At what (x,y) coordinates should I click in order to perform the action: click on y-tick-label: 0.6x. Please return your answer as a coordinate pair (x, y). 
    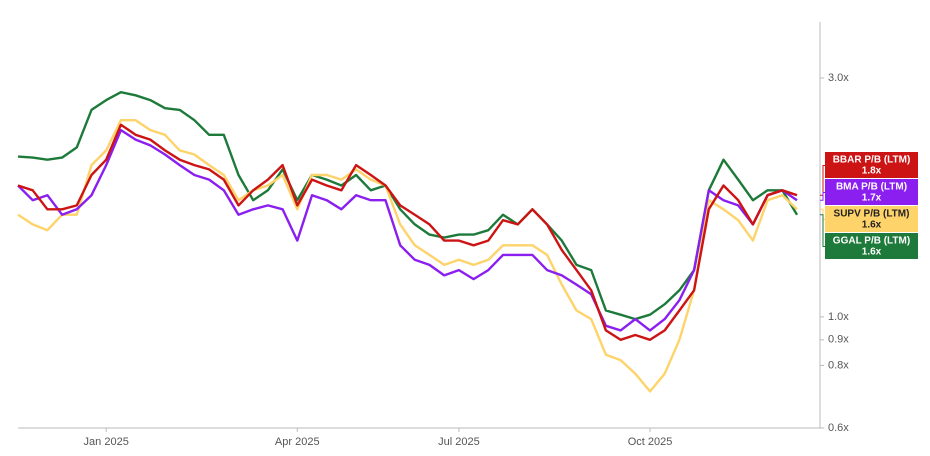
    Looking at the image, I should click on (838, 428).